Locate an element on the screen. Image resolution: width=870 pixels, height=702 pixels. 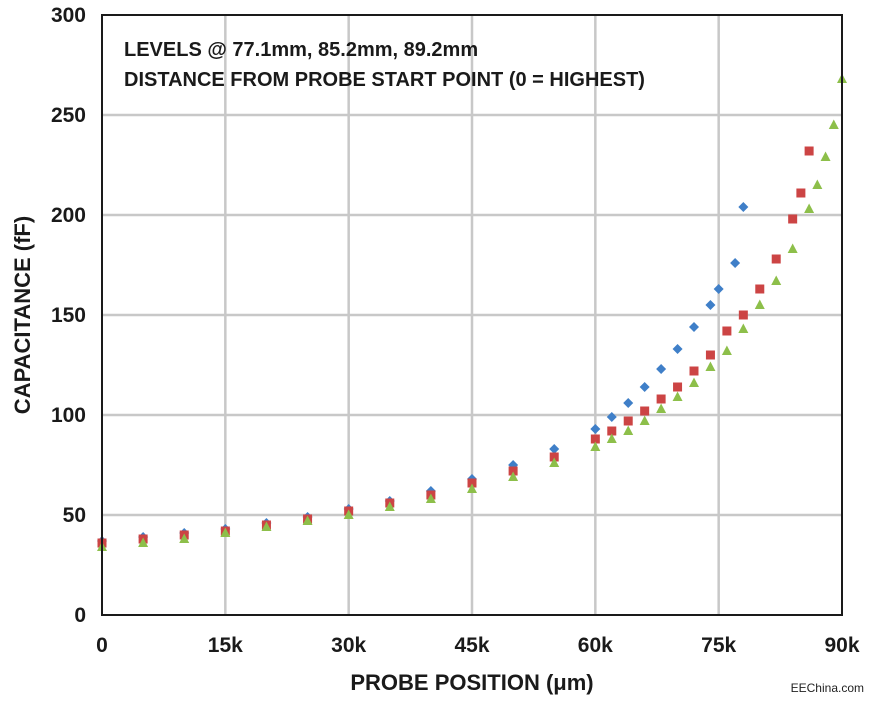
x-axis-title: PROBE POSITION (μm) is located at coordinates (471, 682).